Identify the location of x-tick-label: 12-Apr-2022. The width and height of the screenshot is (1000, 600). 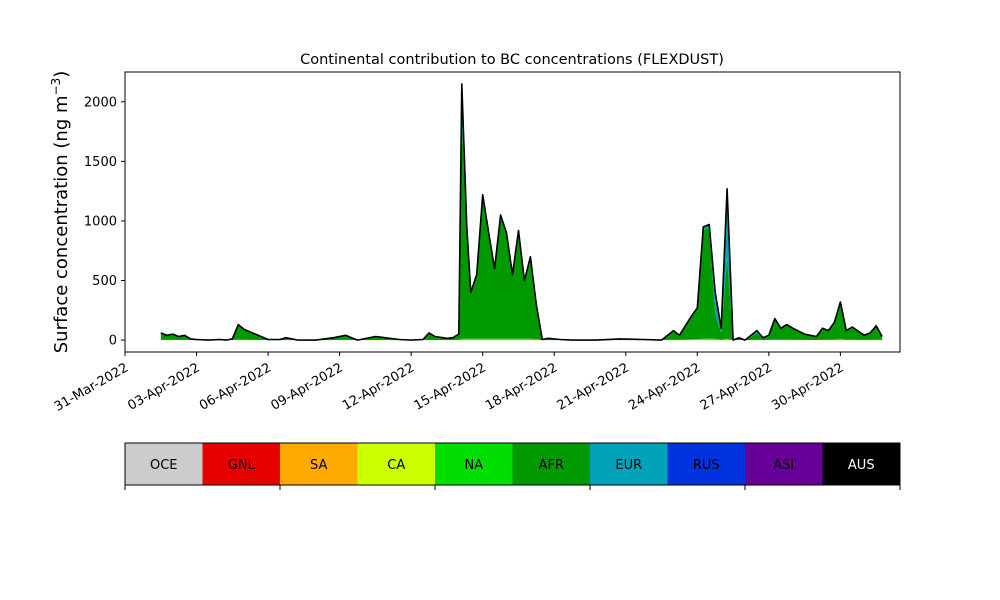
(378, 386).